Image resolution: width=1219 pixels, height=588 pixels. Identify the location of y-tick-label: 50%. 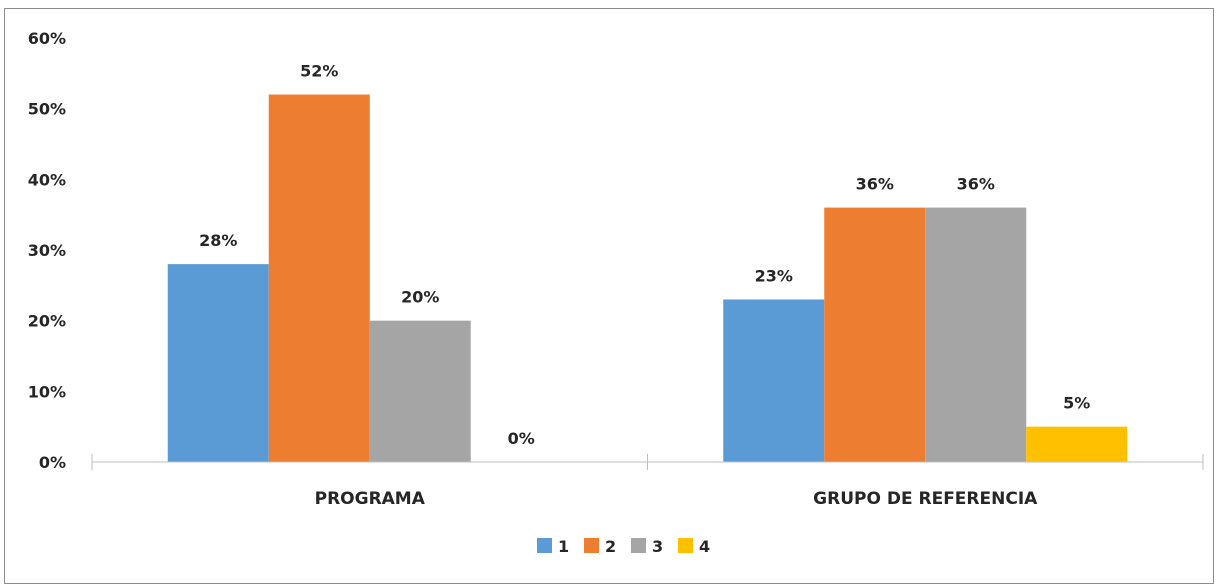
(47, 109).